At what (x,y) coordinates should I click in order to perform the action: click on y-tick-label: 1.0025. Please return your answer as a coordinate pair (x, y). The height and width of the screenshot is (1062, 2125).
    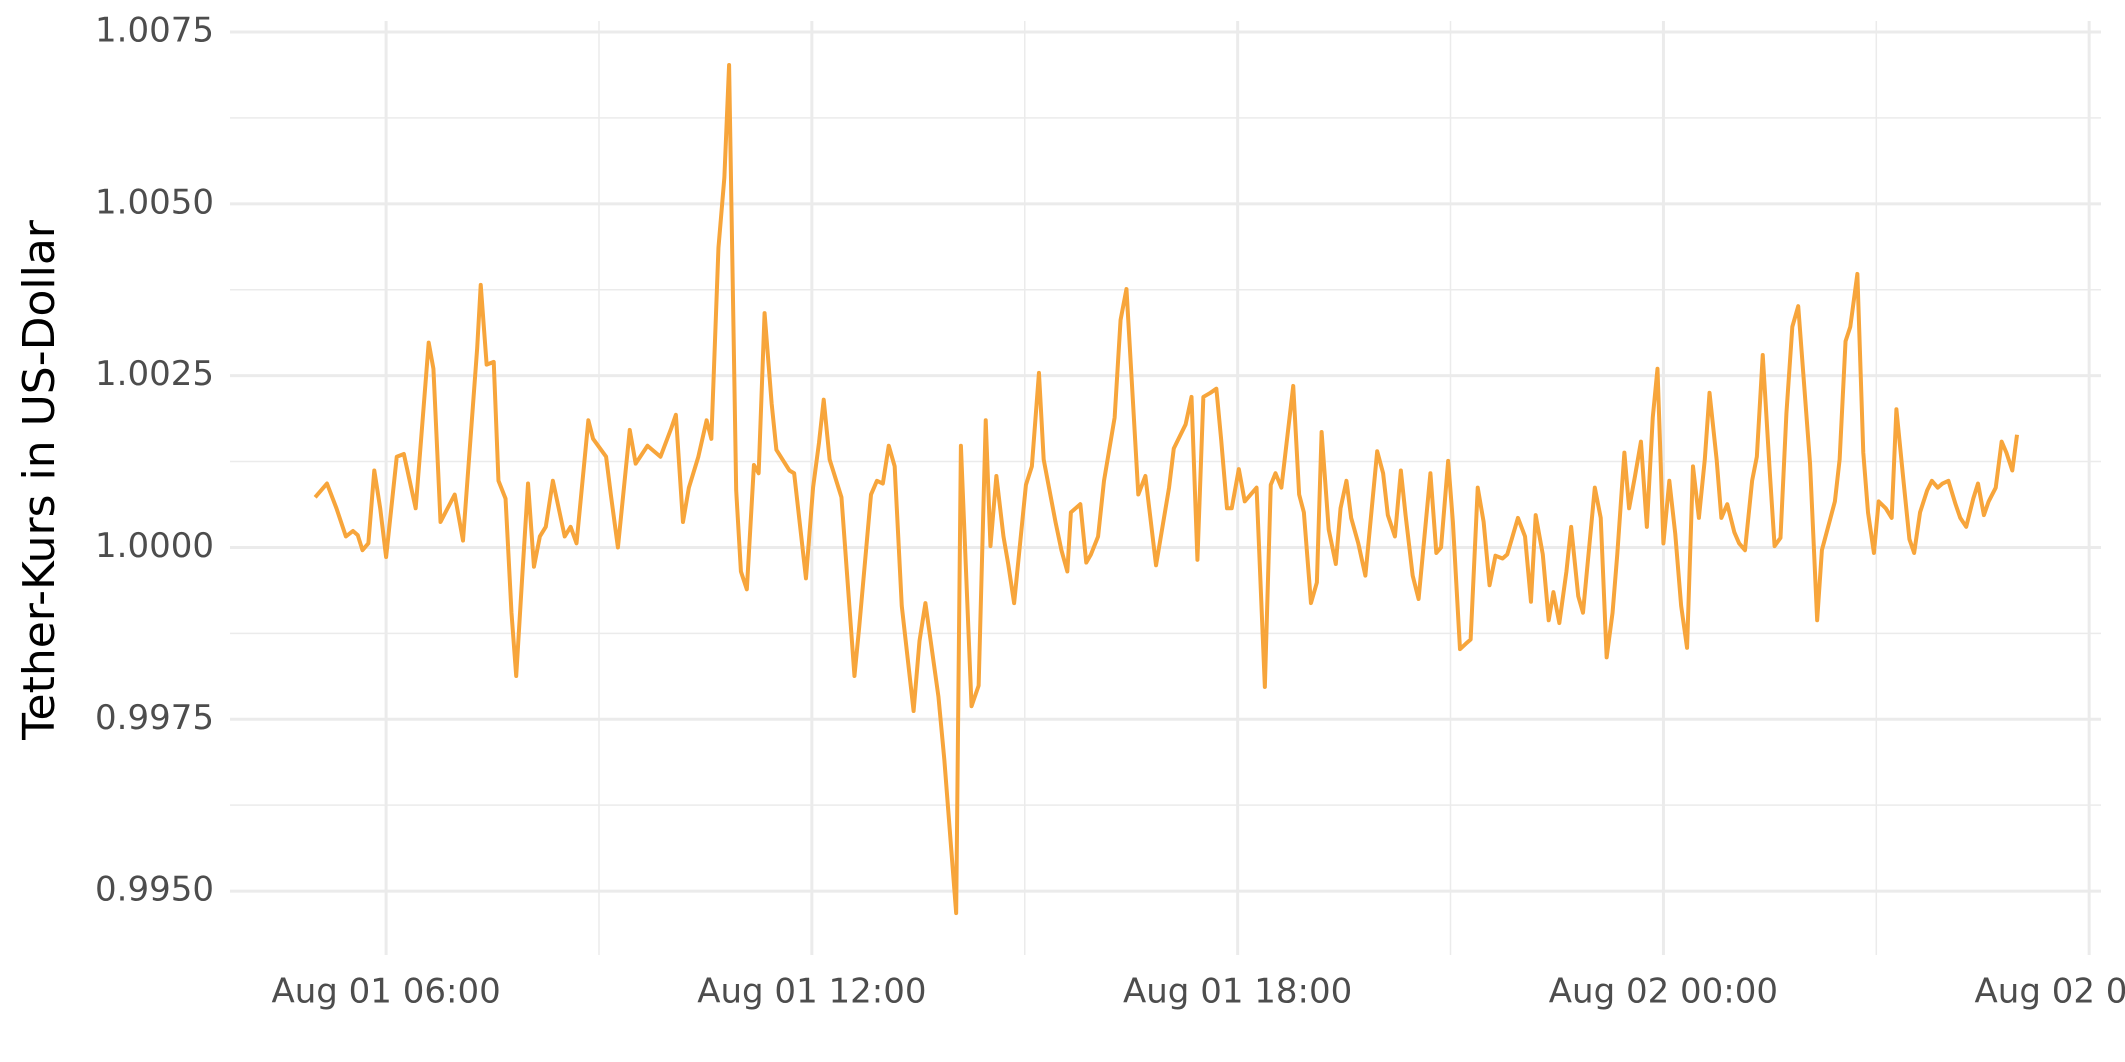
    Looking at the image, I should click on (154, 374).